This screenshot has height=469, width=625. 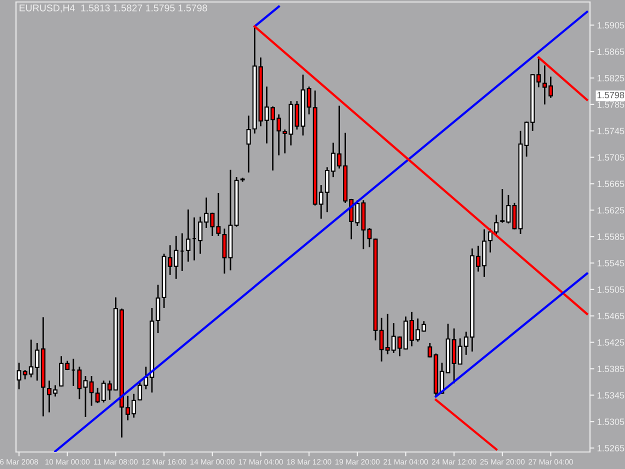 What do you see at coordinates (611, 95) in the screenshot?
I see `text: 1.5798` at bounding box center [611, 95].